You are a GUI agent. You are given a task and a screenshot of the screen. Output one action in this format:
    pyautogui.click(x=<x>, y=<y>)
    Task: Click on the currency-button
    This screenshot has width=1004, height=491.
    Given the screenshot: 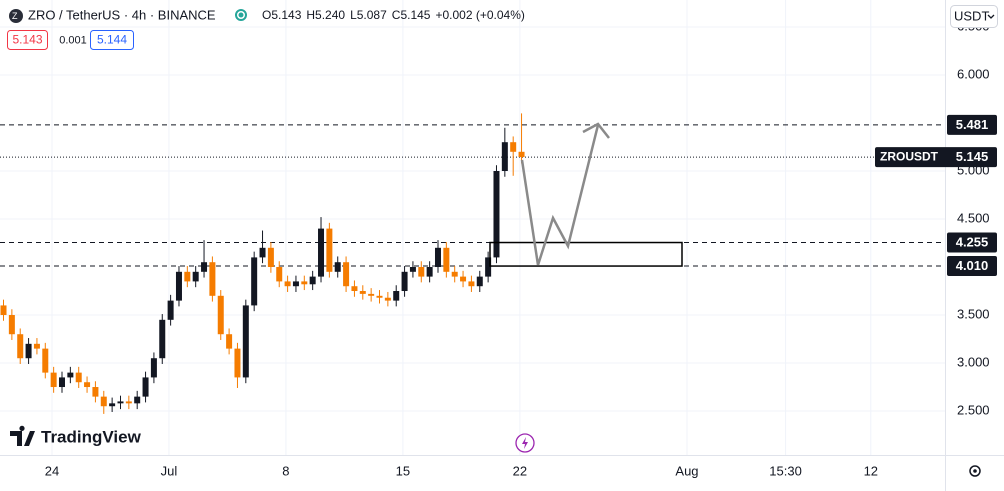 What is the action you would take?
    pyautogui.click(x=974, y=16)
    